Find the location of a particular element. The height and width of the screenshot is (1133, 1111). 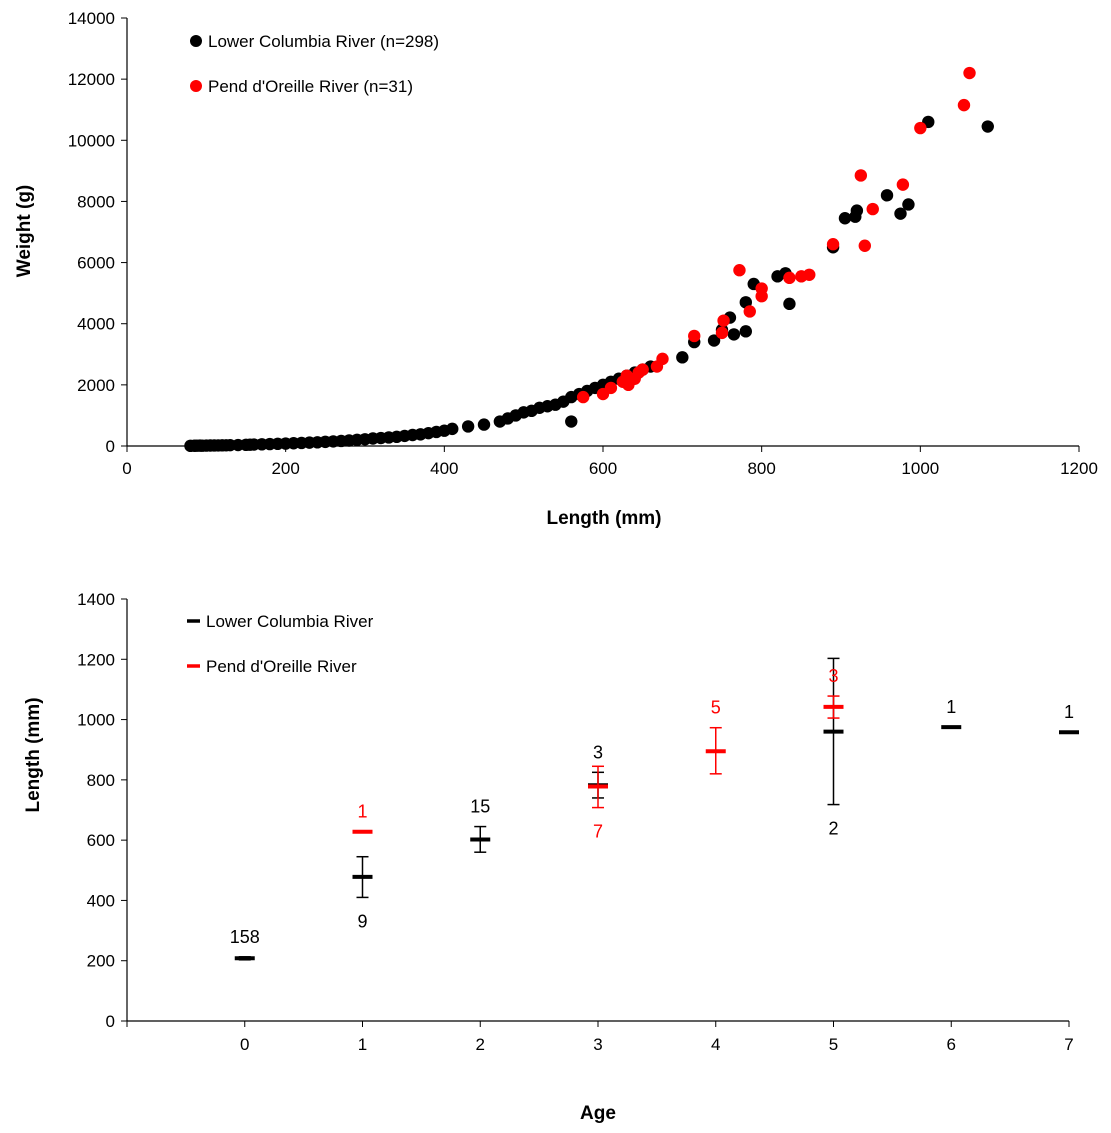

pend-doreille-sample-size-label: 3 is located at coordinates (833, 676).